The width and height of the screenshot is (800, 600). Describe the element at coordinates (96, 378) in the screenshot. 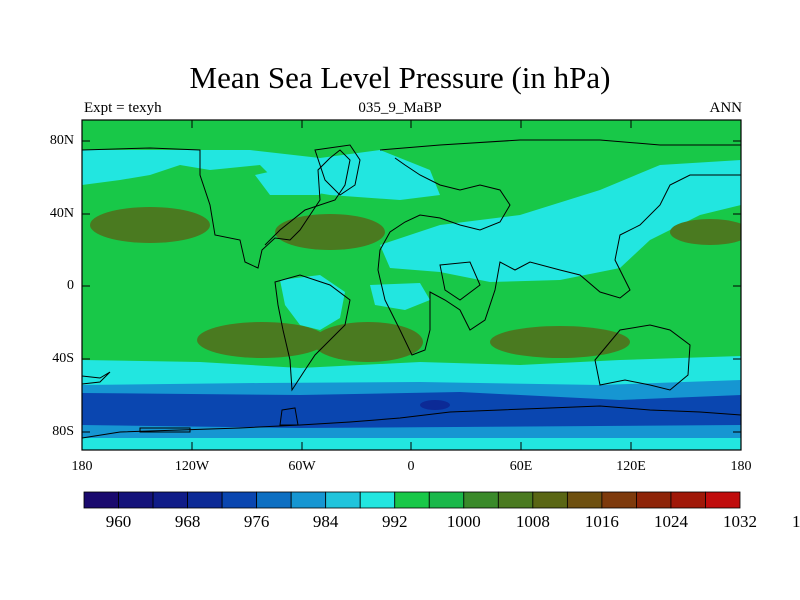

I see `coast-west-edge` at that location.